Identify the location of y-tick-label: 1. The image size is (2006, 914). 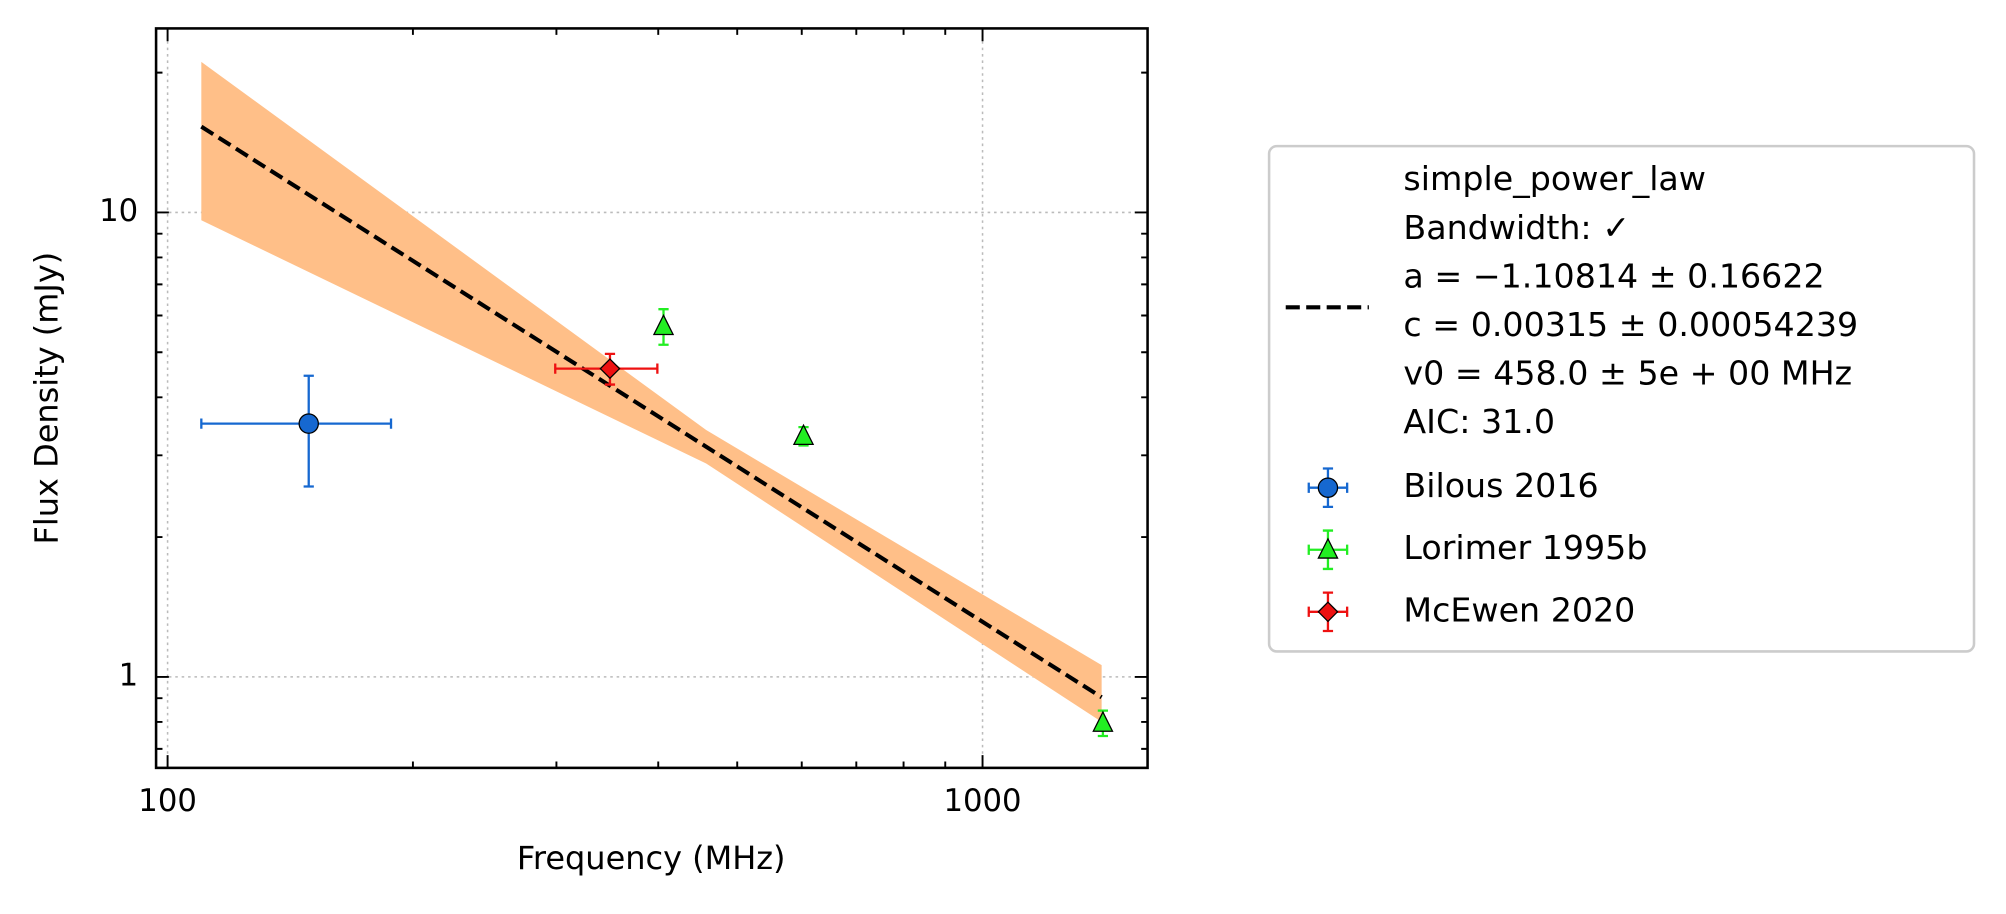
(129, 675).